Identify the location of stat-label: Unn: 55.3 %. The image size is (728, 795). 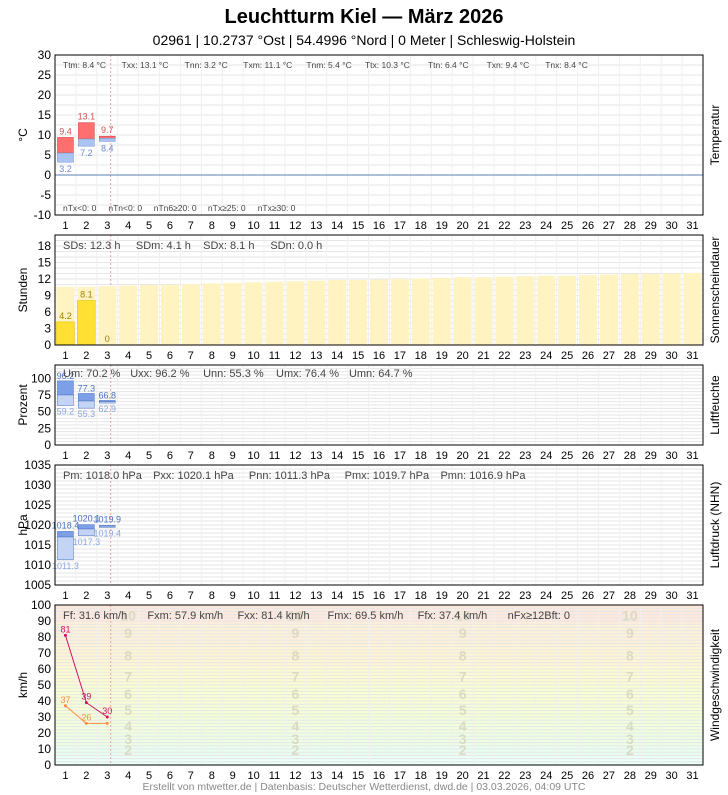
(233, 374).